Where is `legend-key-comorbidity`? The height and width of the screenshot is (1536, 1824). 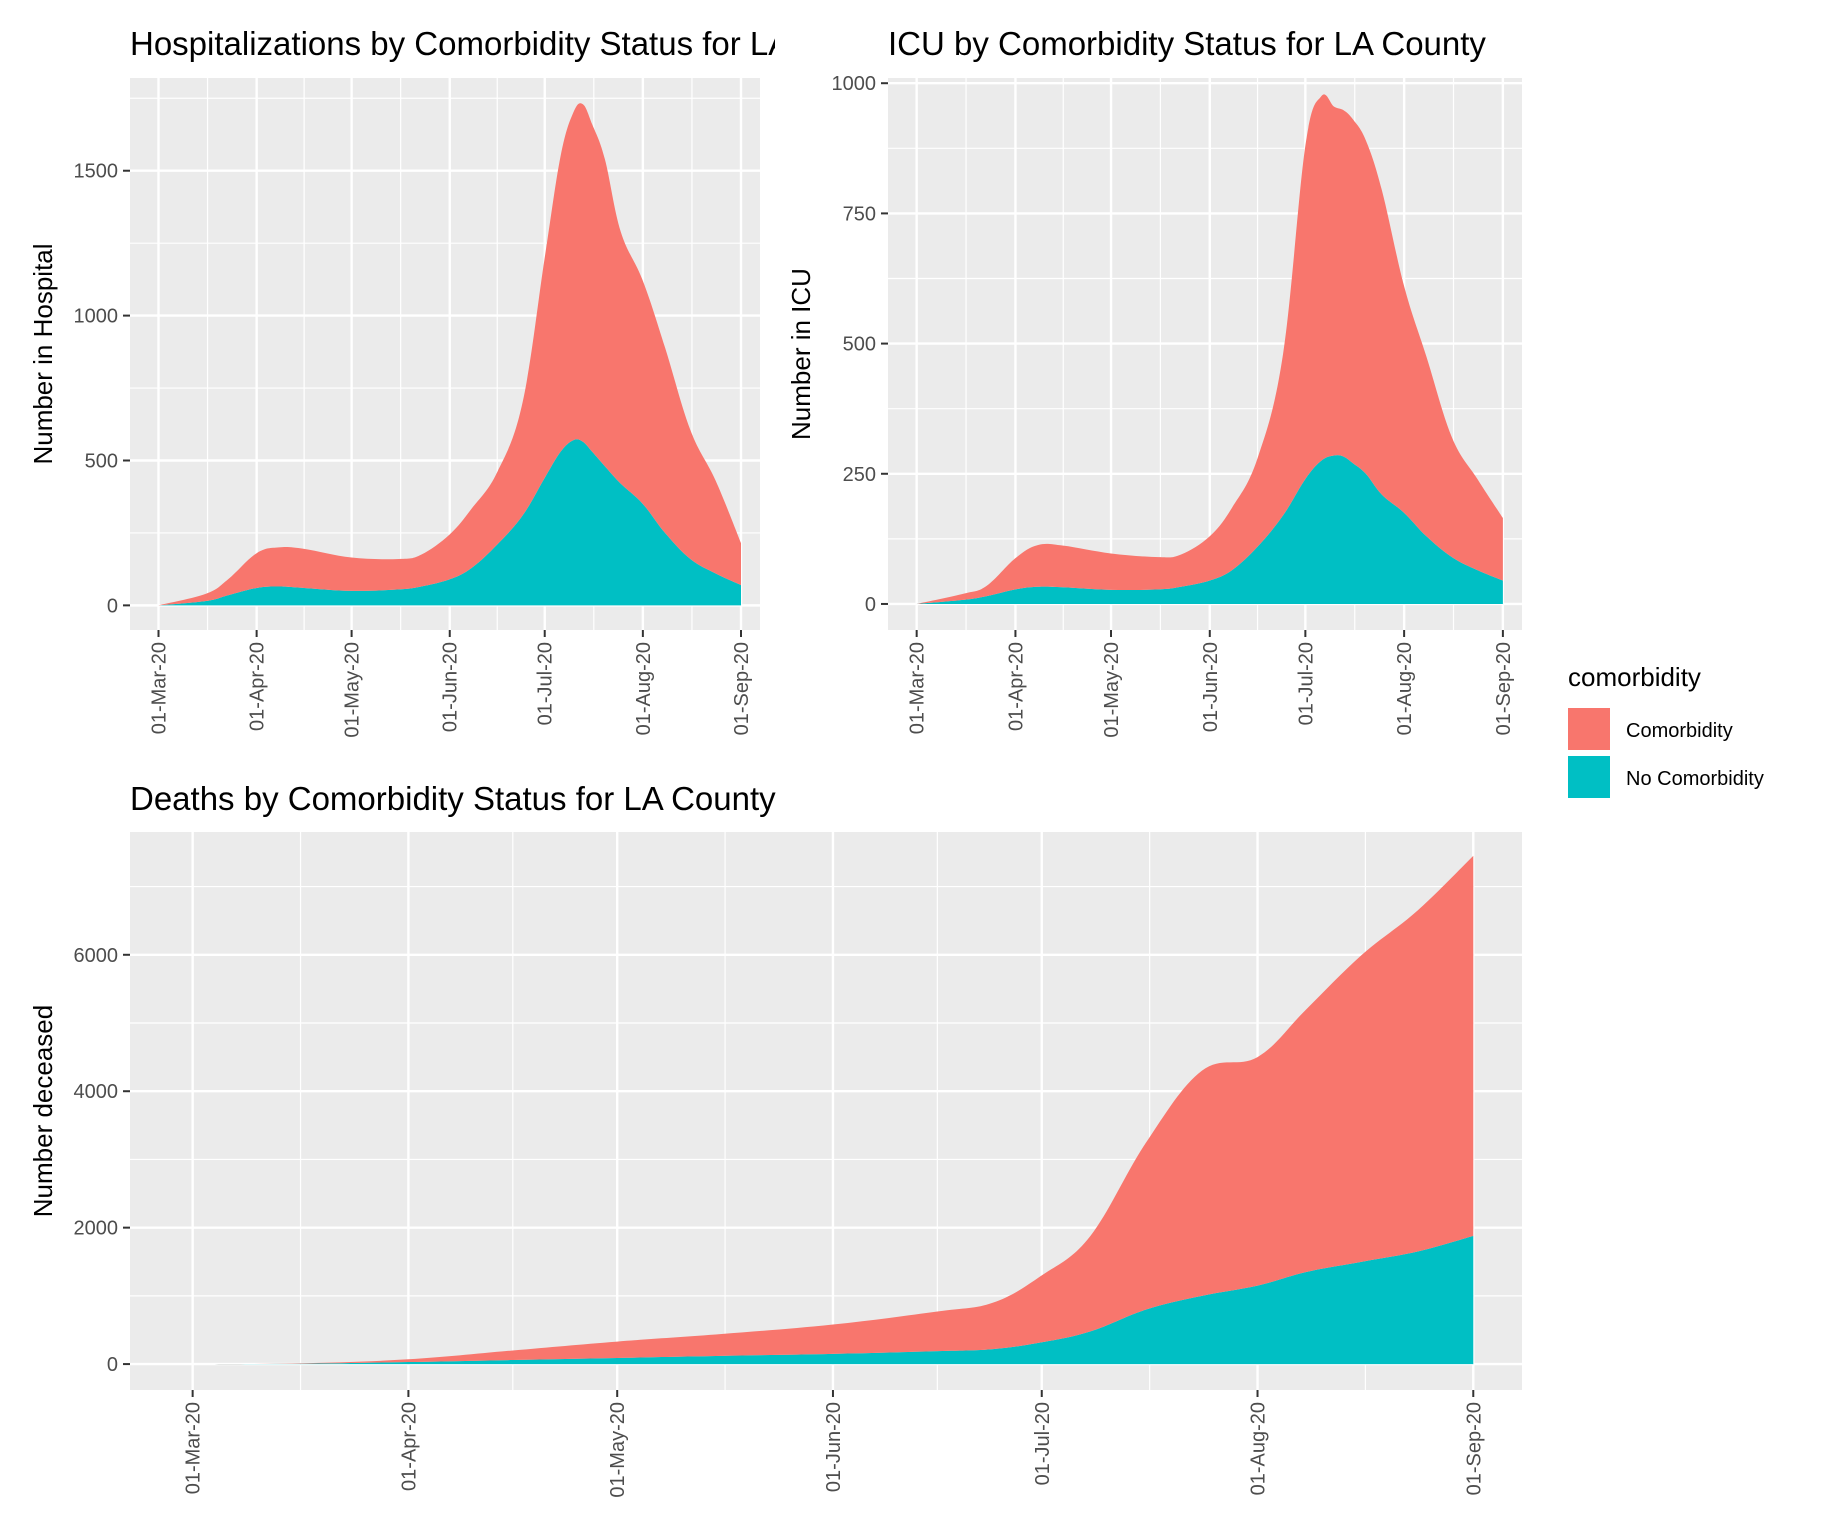 legend-key-comorbidity is located at coordinates (1589, 729).